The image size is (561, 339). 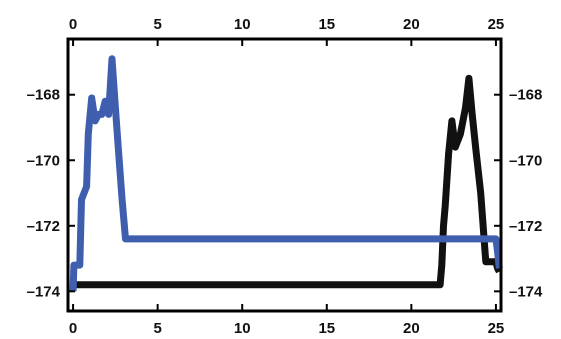 What do you see at coordinates (73, 24) in the screenshot?
I see `x-tick-label-top: 0` at bounding box center [73, 24].